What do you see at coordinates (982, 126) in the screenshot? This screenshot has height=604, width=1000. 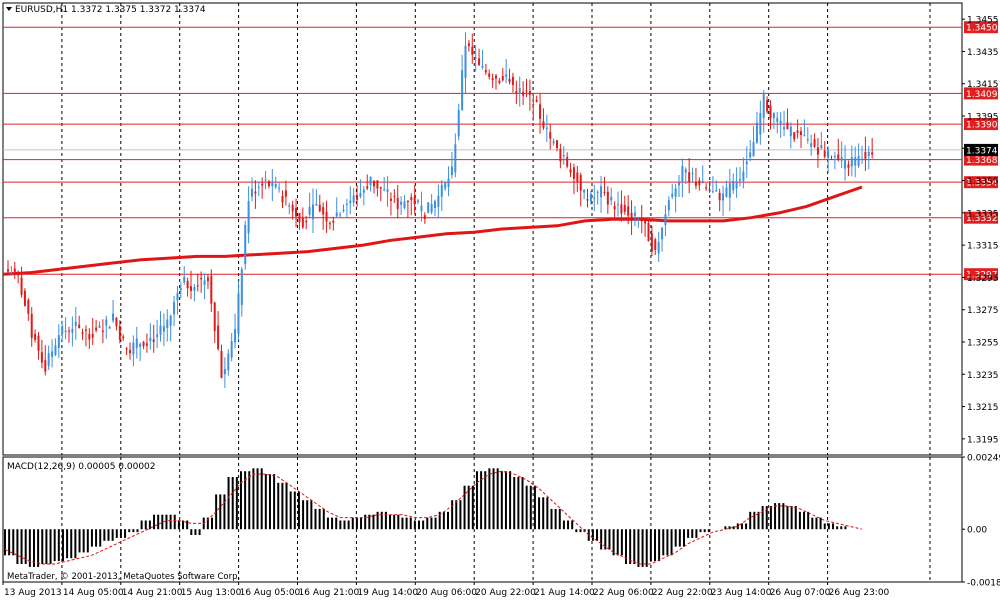 I see `level-price-label: 1.3390` at bounding box center [982, 126].